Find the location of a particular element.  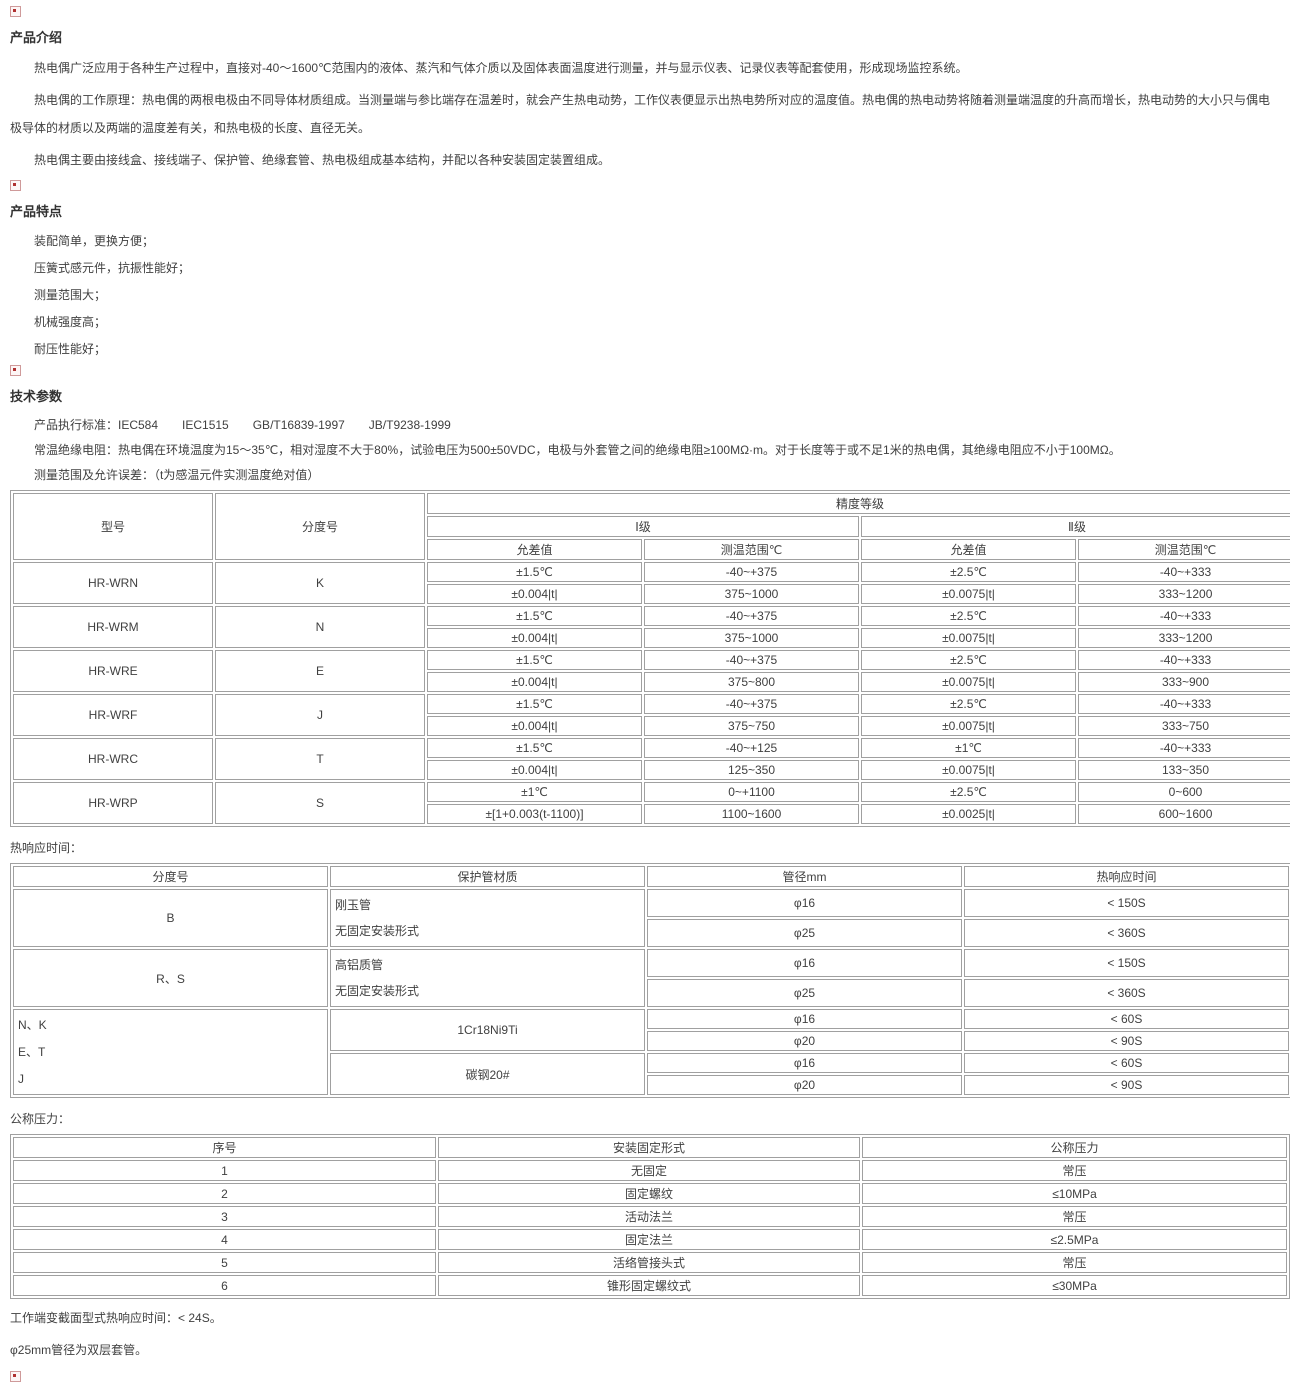

table-row: 碳钢20# φ16 < 60S is located at coordinates (651, 1074).